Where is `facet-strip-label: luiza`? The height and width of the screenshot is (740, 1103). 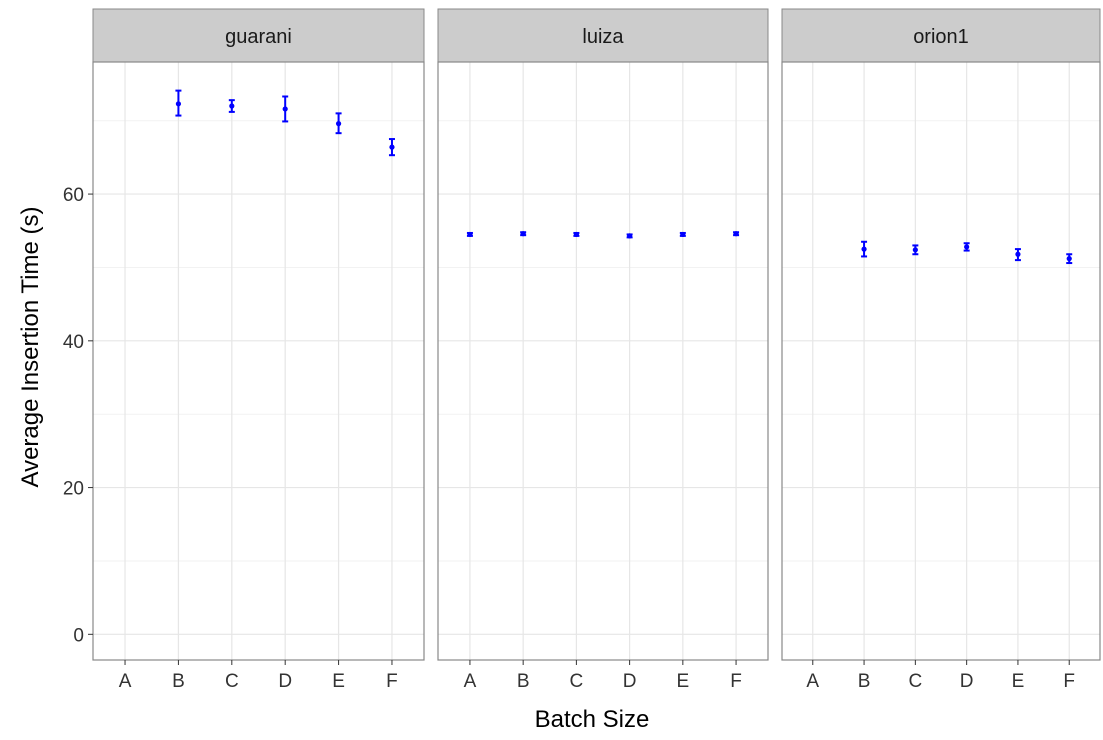 facet-strip-label: luiza is located at coordinates (603, 37).